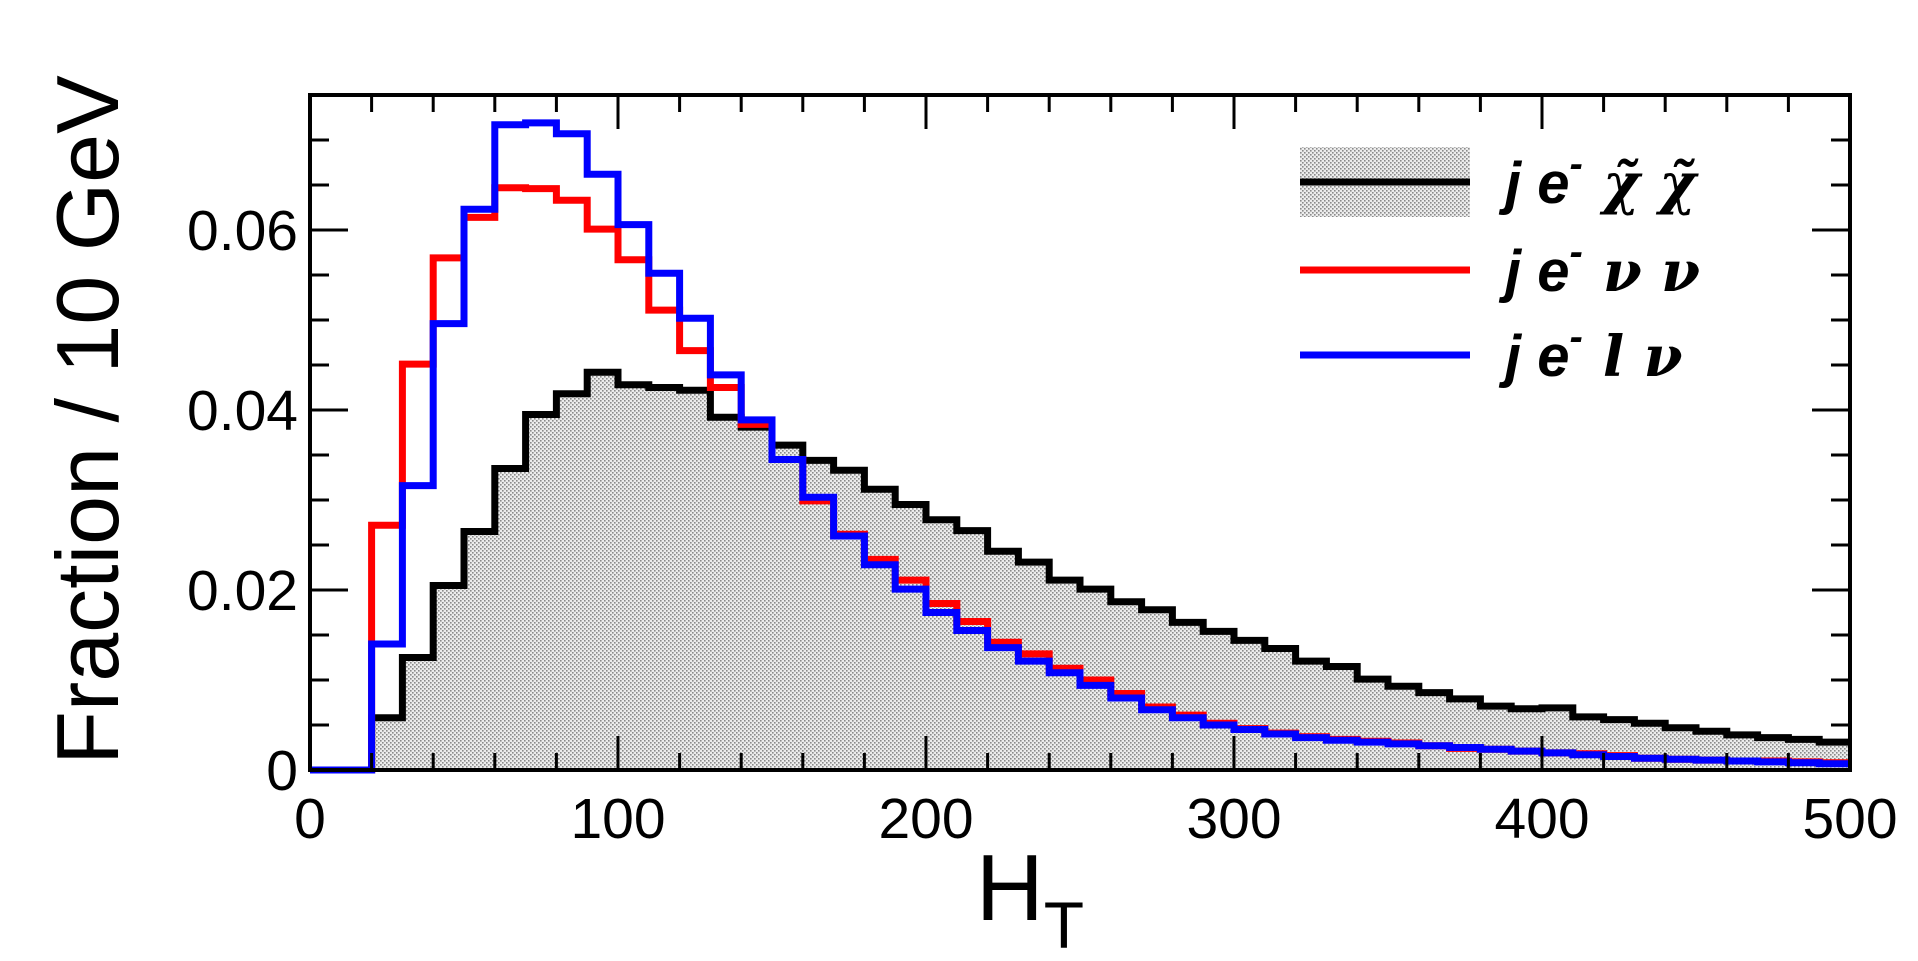 This screenshot has height=961, width=1918. Describe the element at coordinates (87, 420) in the screenshot. I see `y-axis-label: Fraction / 10 GeV` at that location.